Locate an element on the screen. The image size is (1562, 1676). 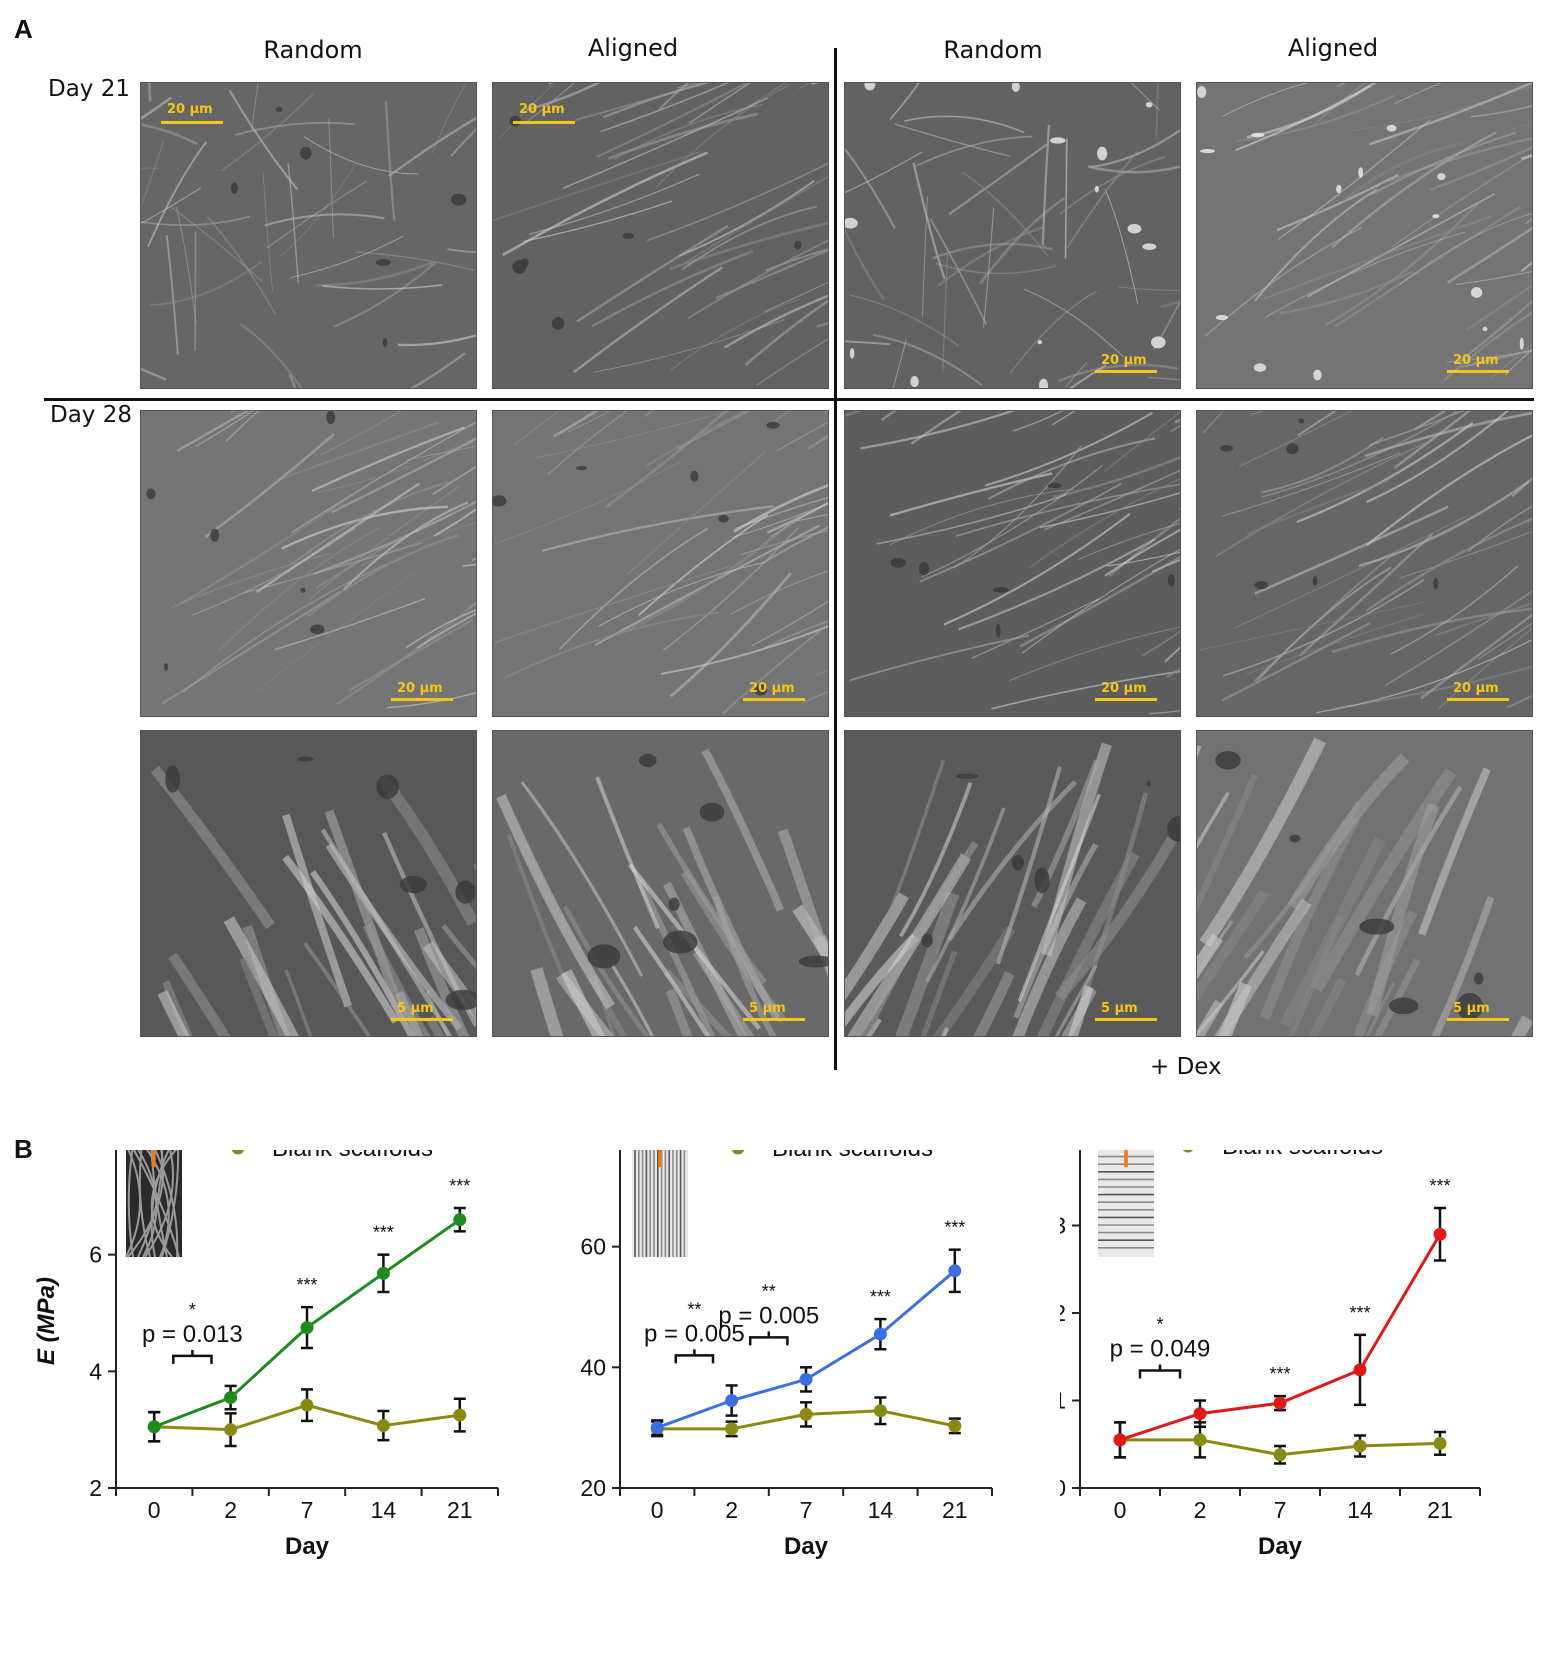
y-tick-label: 0 is located at coordinates (1063, 1488).